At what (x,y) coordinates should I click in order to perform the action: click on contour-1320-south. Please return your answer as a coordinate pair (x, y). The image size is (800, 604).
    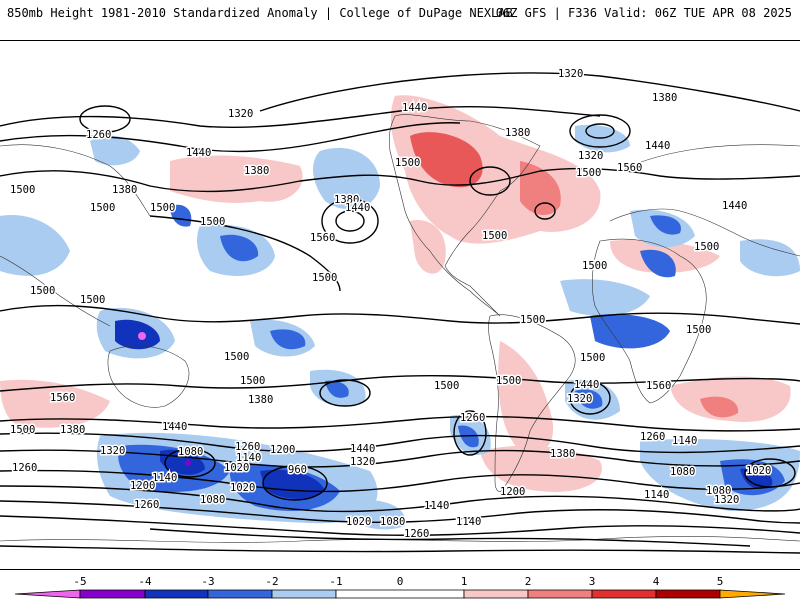
    Looking at the image, I should click on (400, 458).